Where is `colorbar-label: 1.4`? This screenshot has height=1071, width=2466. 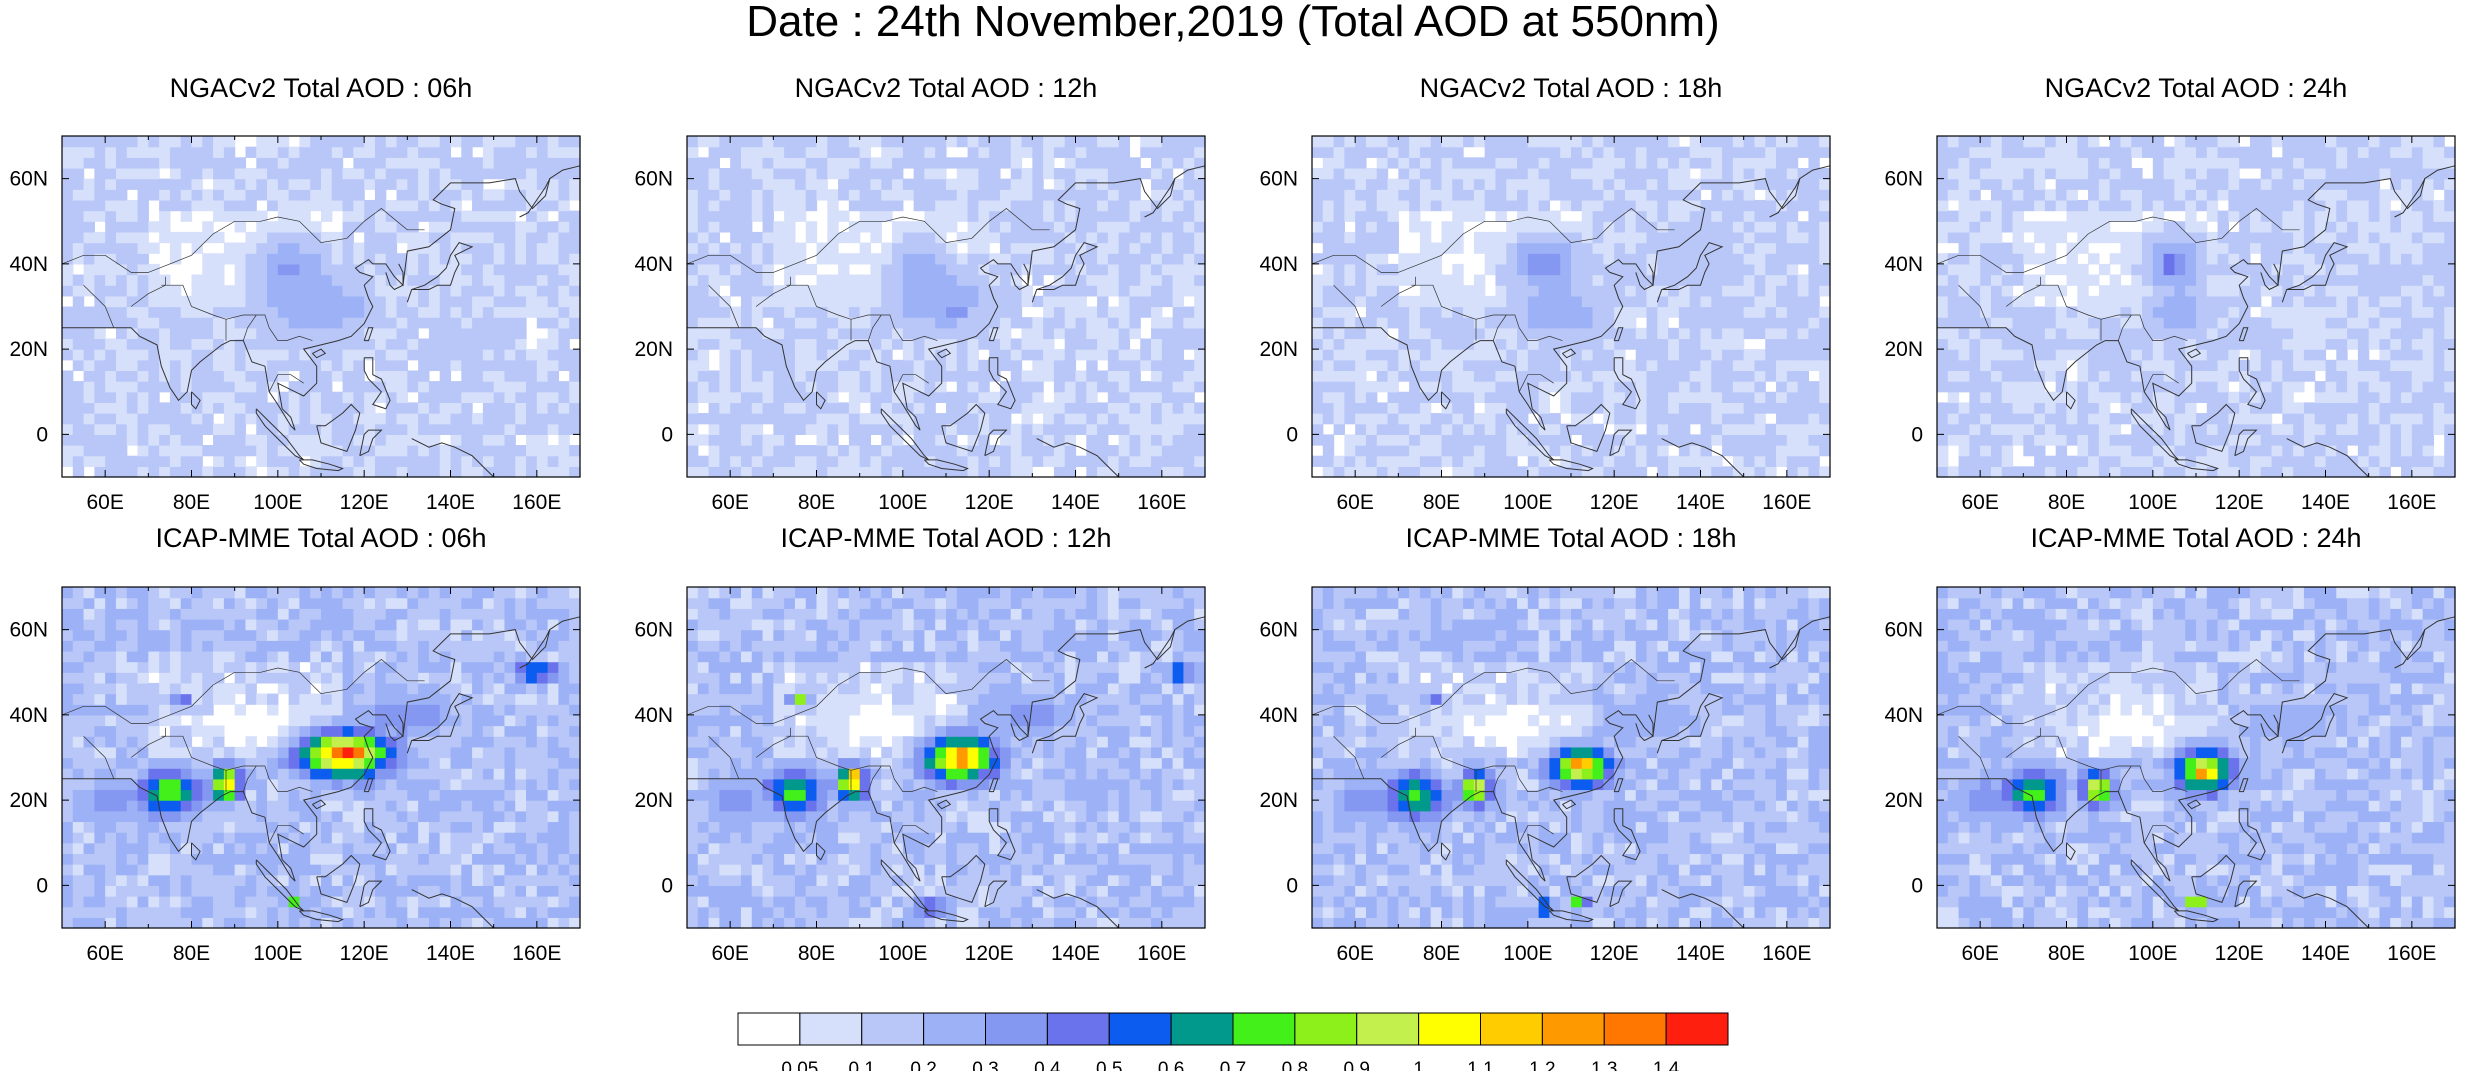
colorbar-label: 1.4 is located at coordinates (1666, 1065).